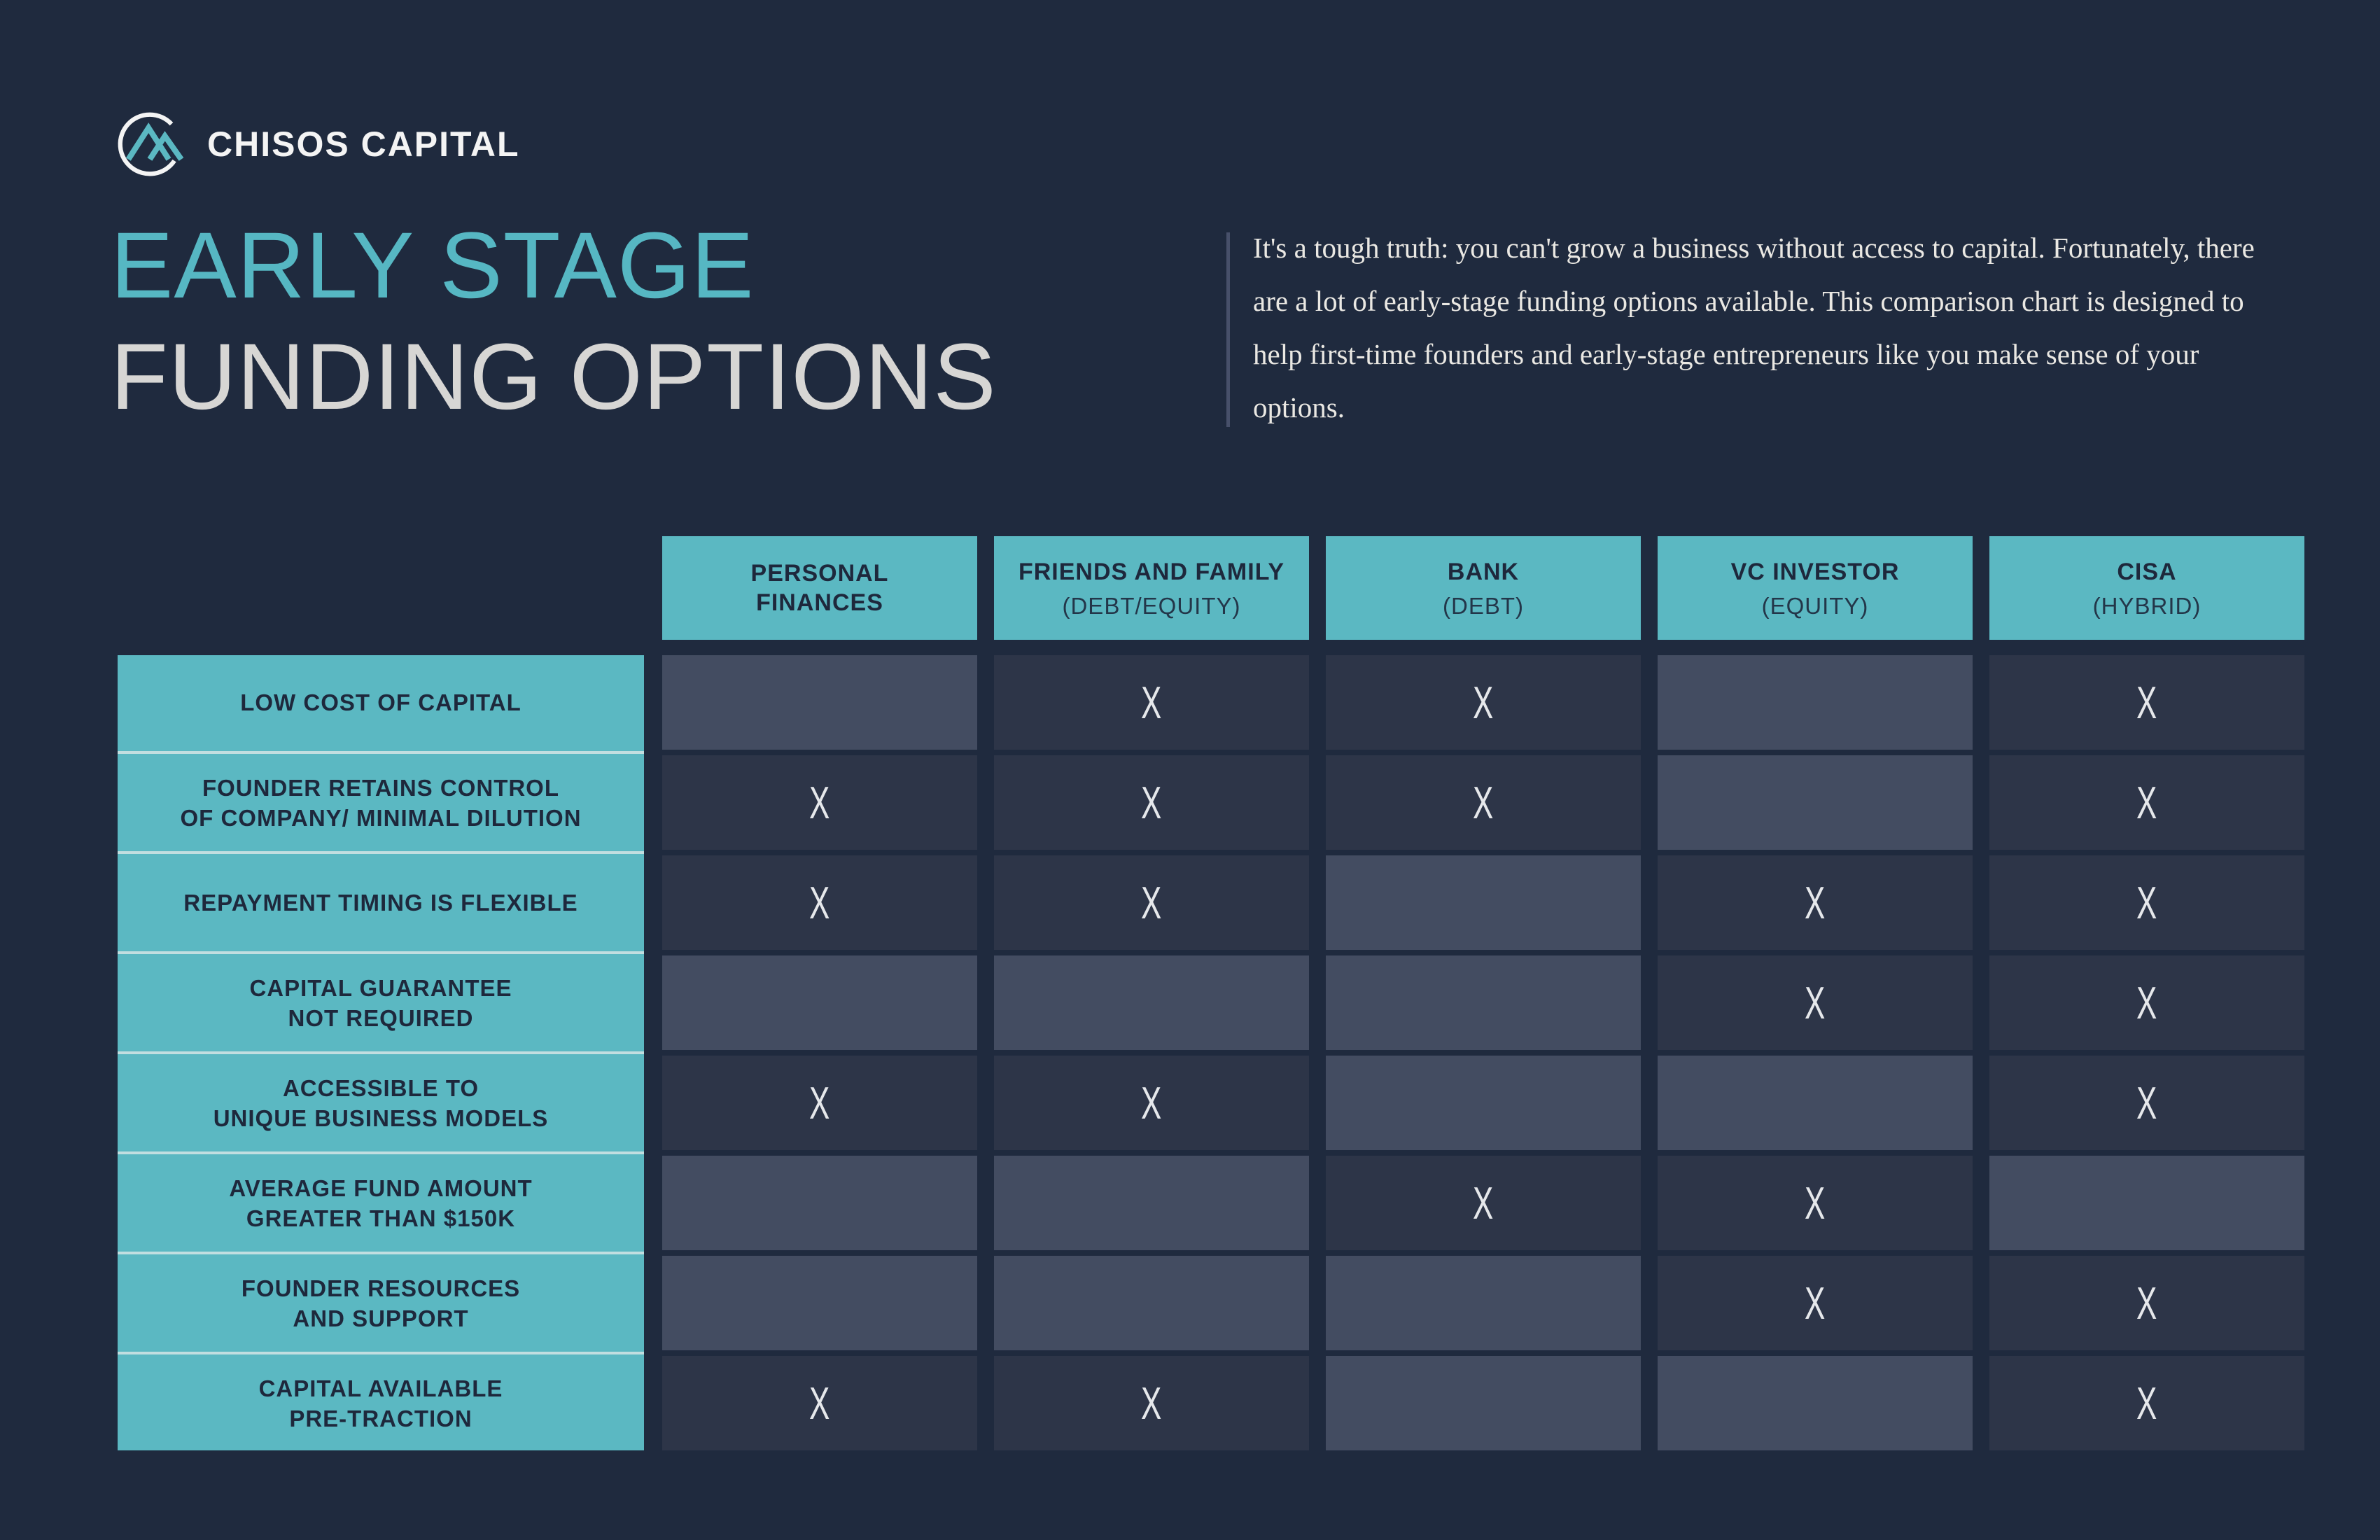 The height and width of the screenshot is (1540, 2380). What do you see at coordinates (381, 1303) in the screenshot?
I see `row-label: FOUNDER RESOURCES AND SUPPORT` at bounding box center [381, 1303].